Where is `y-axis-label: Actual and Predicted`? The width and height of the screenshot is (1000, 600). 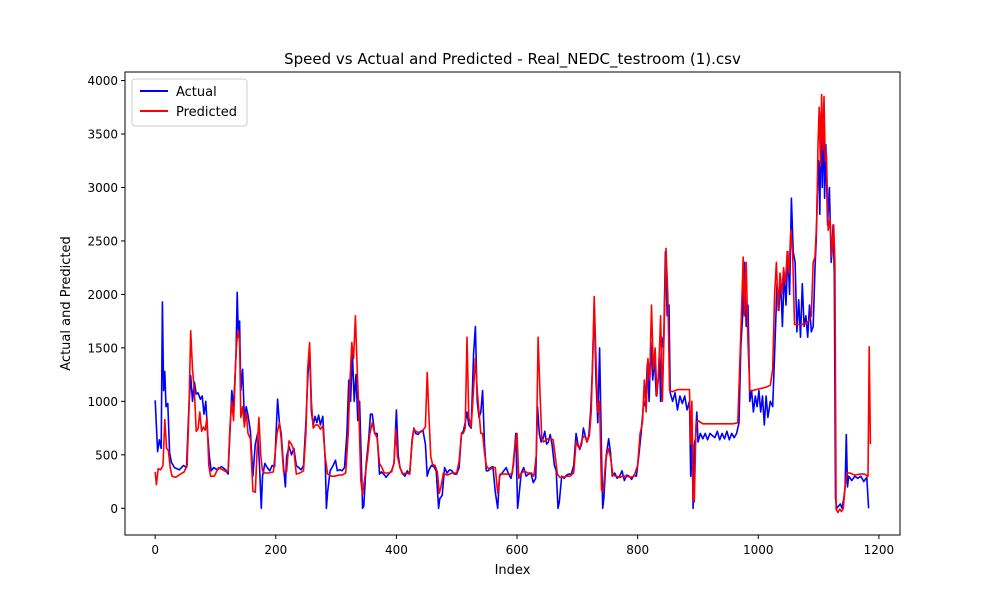 y-axis-label: Actual and Predicted is located at coordinates (66, 303).